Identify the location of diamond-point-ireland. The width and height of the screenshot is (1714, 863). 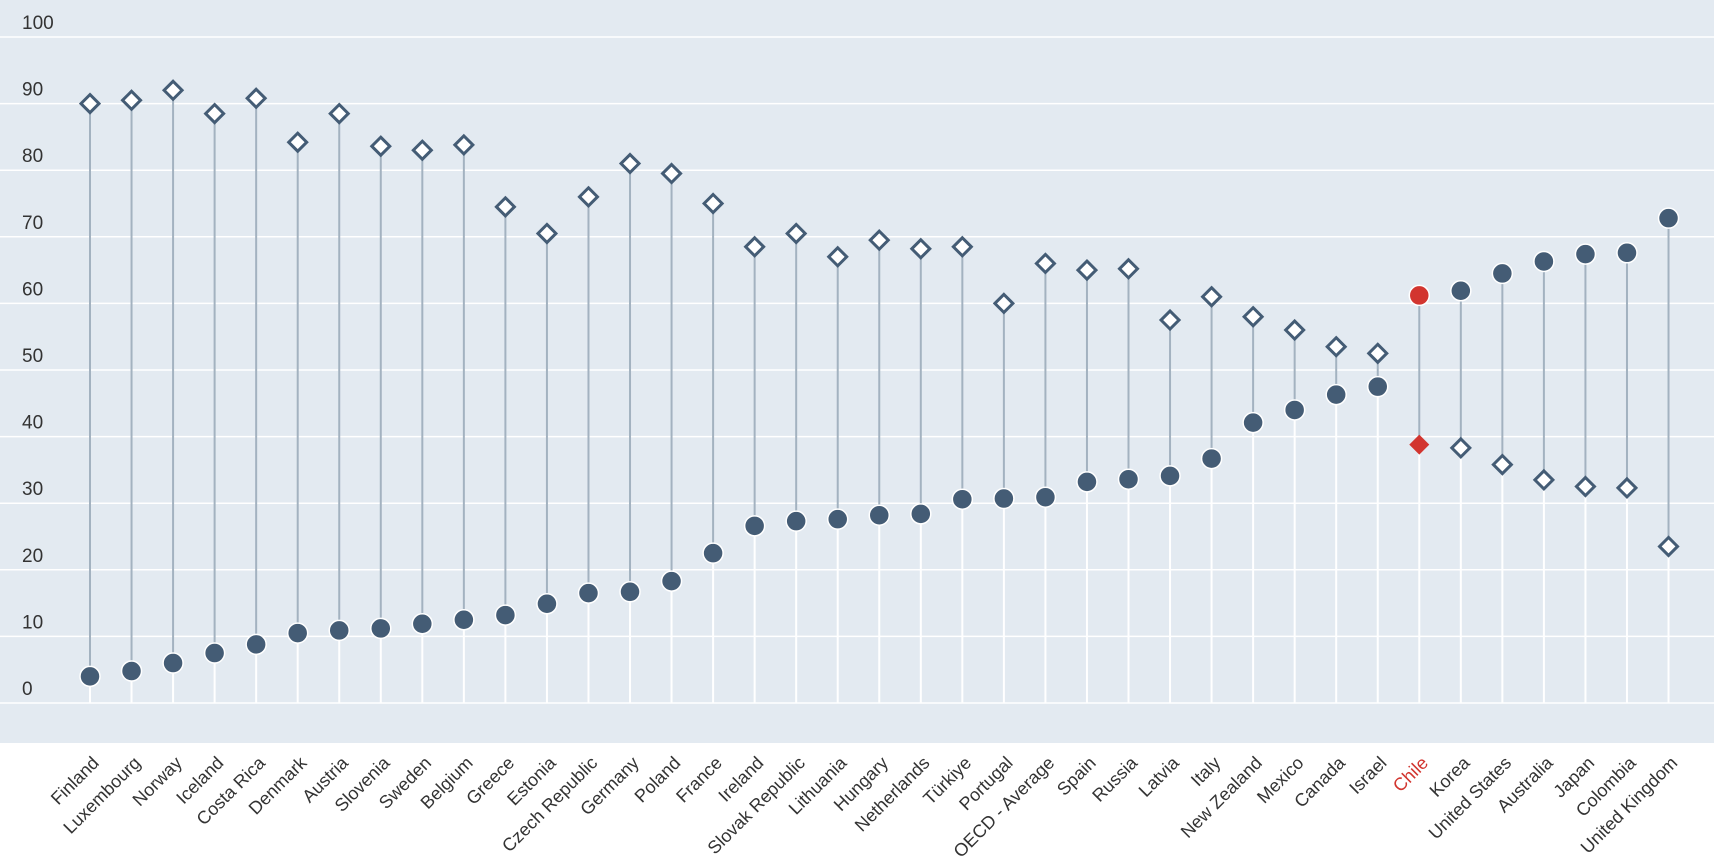
(754, 246).